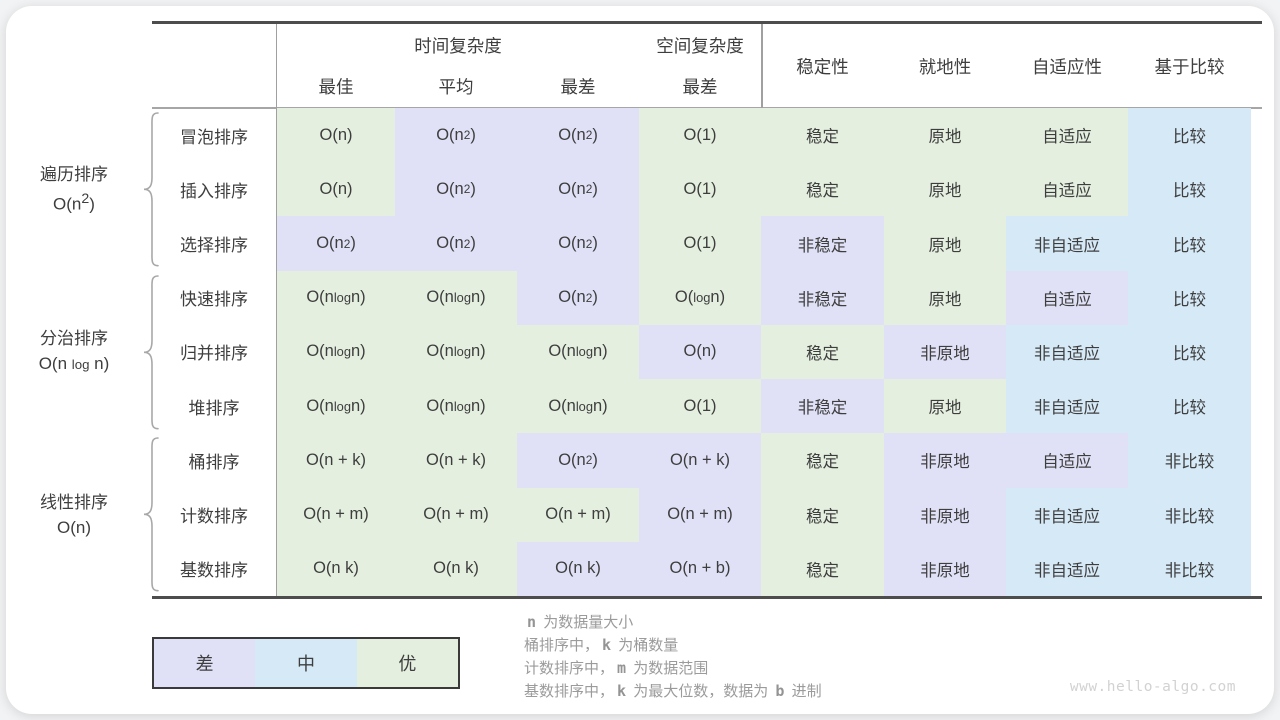  I want to click on table-bottom-rule, so click(707, 597).